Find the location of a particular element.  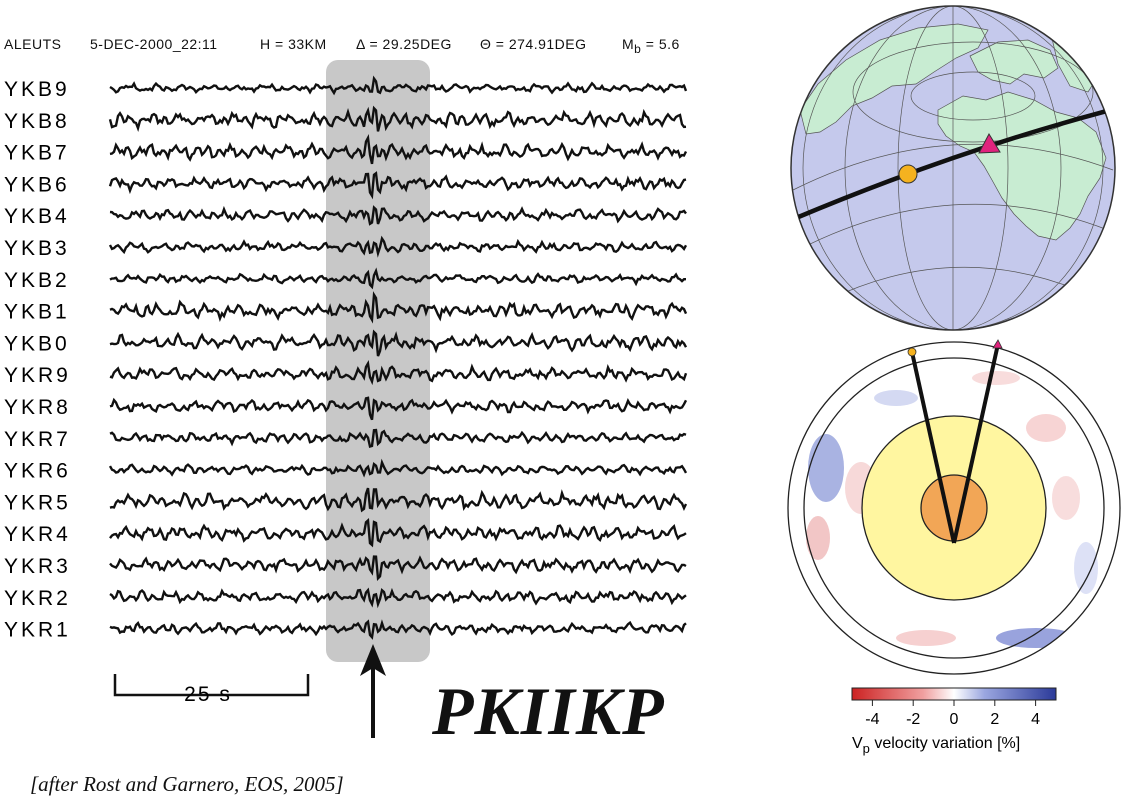

distance-label: Δ = 29.25DEG is located at coordinates (404, 44).